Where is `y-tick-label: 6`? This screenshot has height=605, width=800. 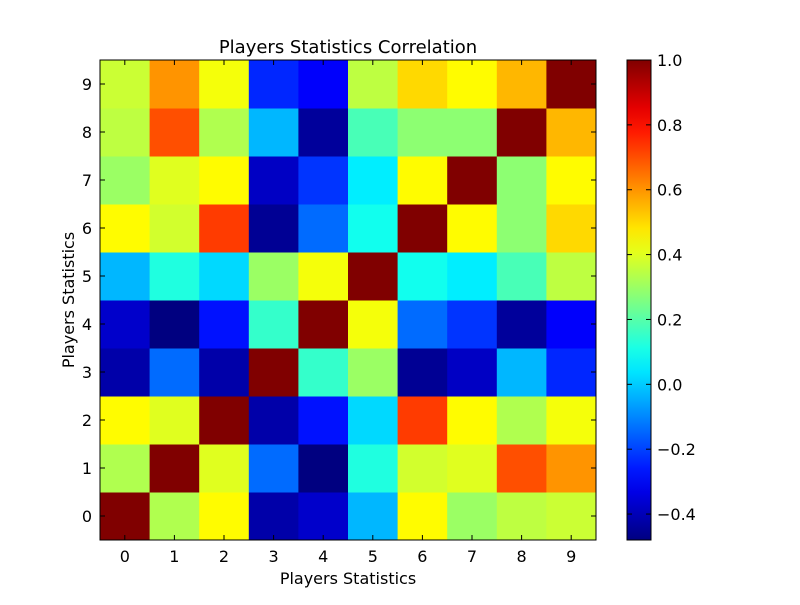
y-tick-label: 6 is located at coordinates (87, 228).